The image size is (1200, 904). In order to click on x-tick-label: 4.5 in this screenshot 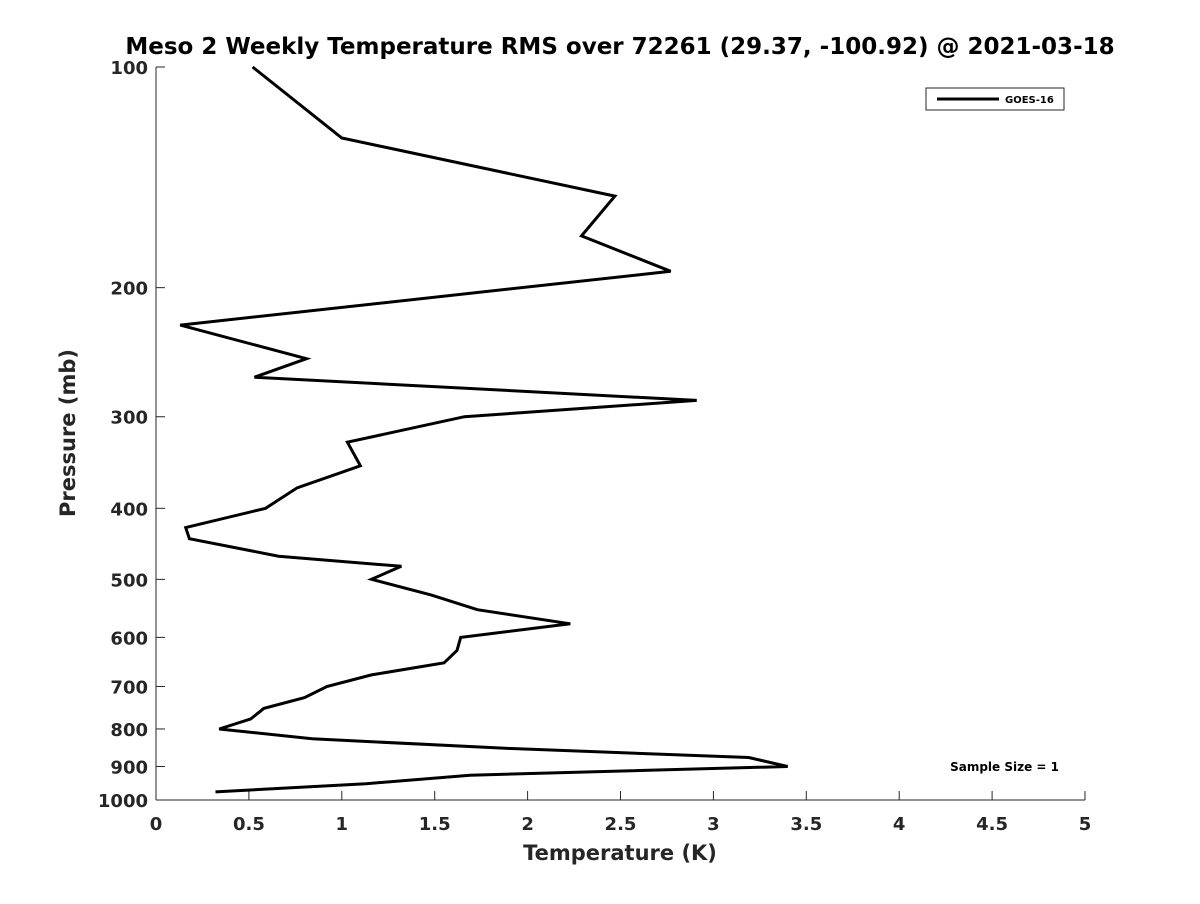, I will do `click(992, 824)`.